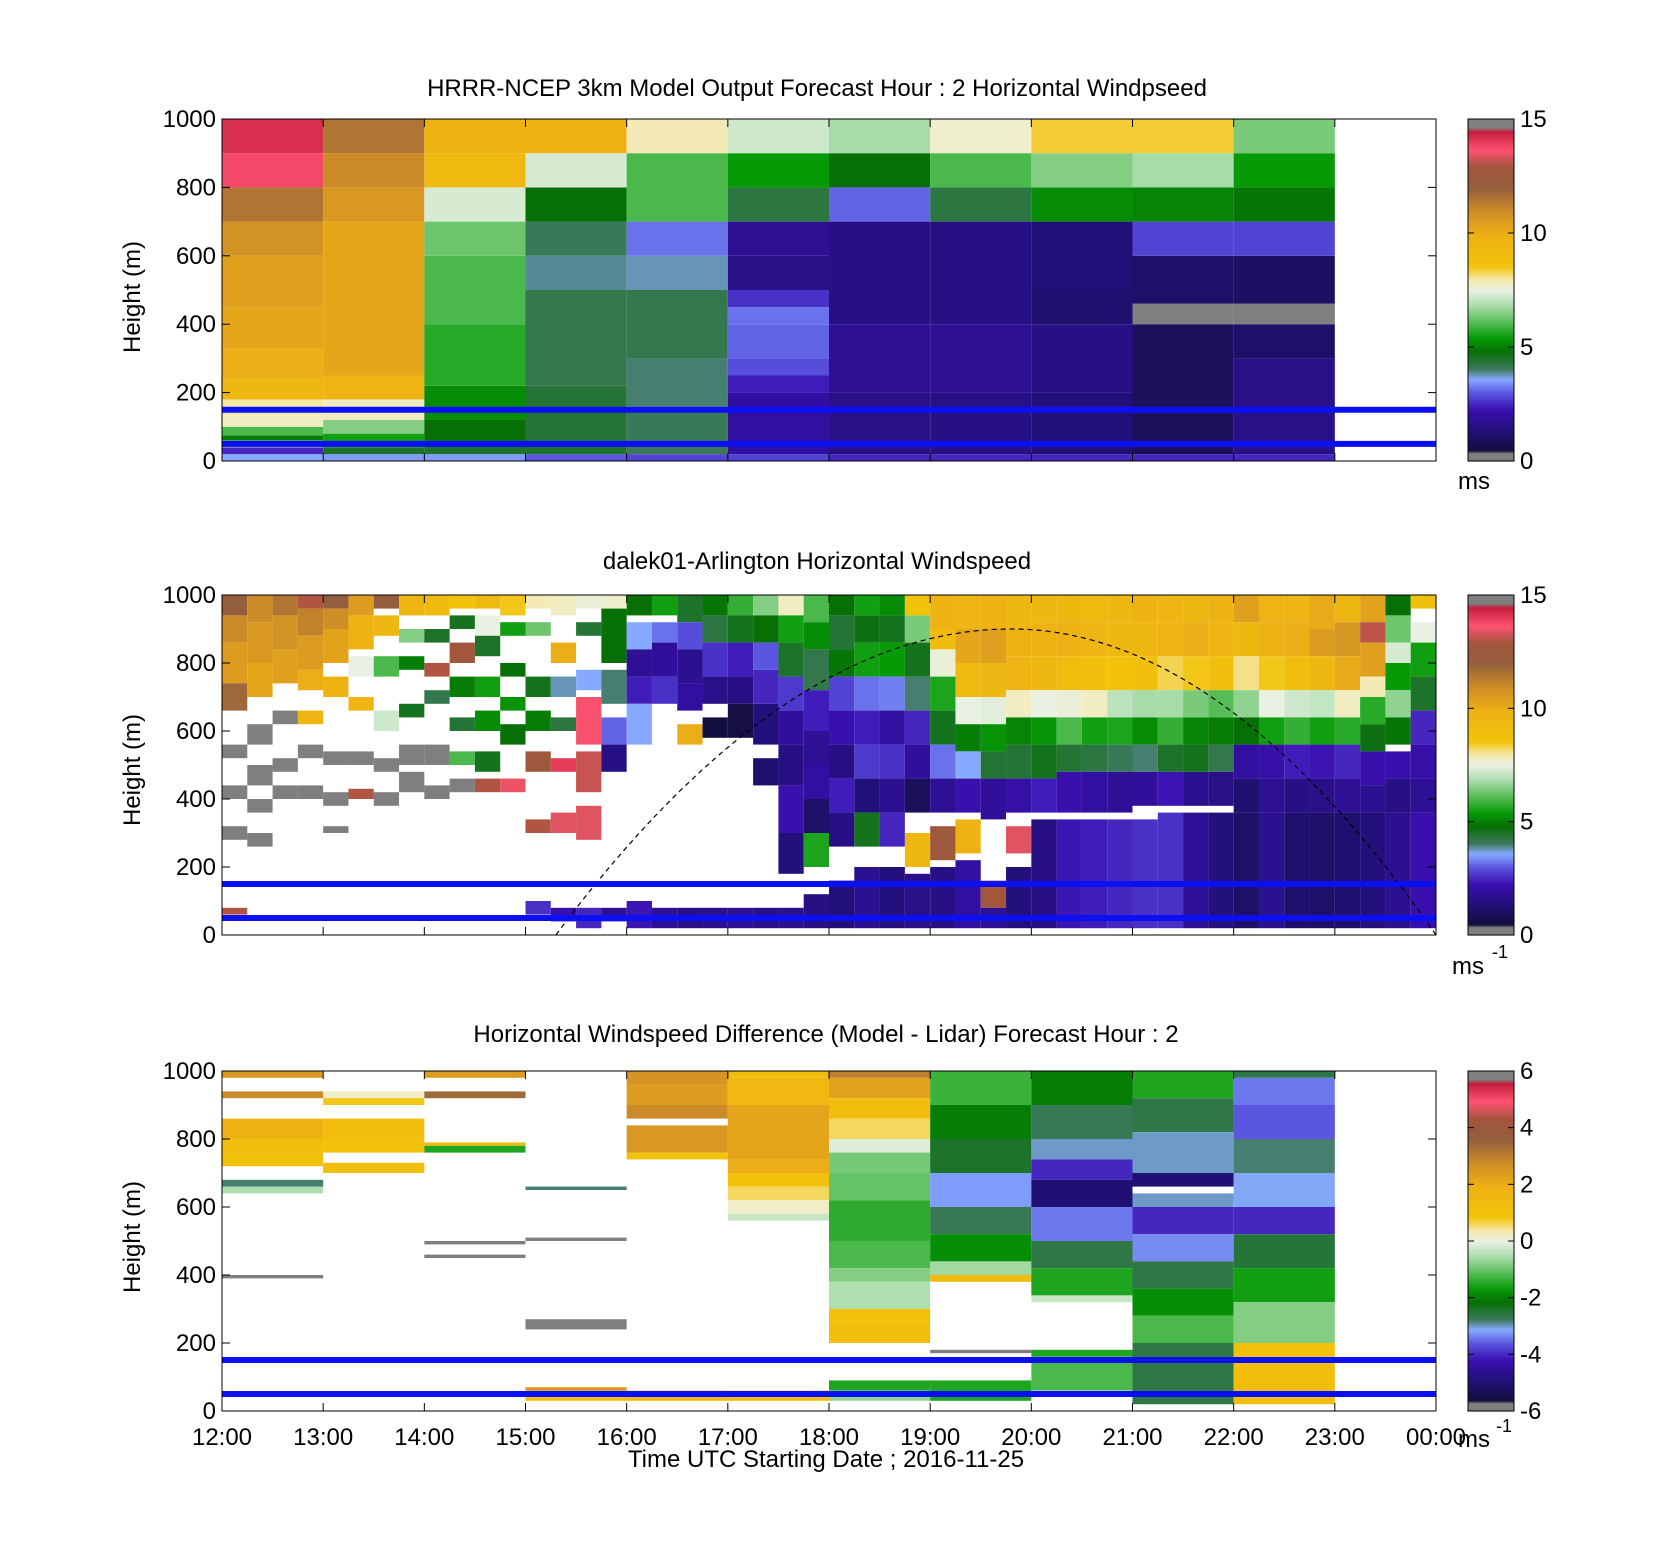 The height and width of the screenshot is (1561, 1680). What do you see at coordinates (817, 561) in the screenshot?
I see `panel-2-title: dalek01-Arlington Horizontal Windspeed` at bounding box center [817, 561].